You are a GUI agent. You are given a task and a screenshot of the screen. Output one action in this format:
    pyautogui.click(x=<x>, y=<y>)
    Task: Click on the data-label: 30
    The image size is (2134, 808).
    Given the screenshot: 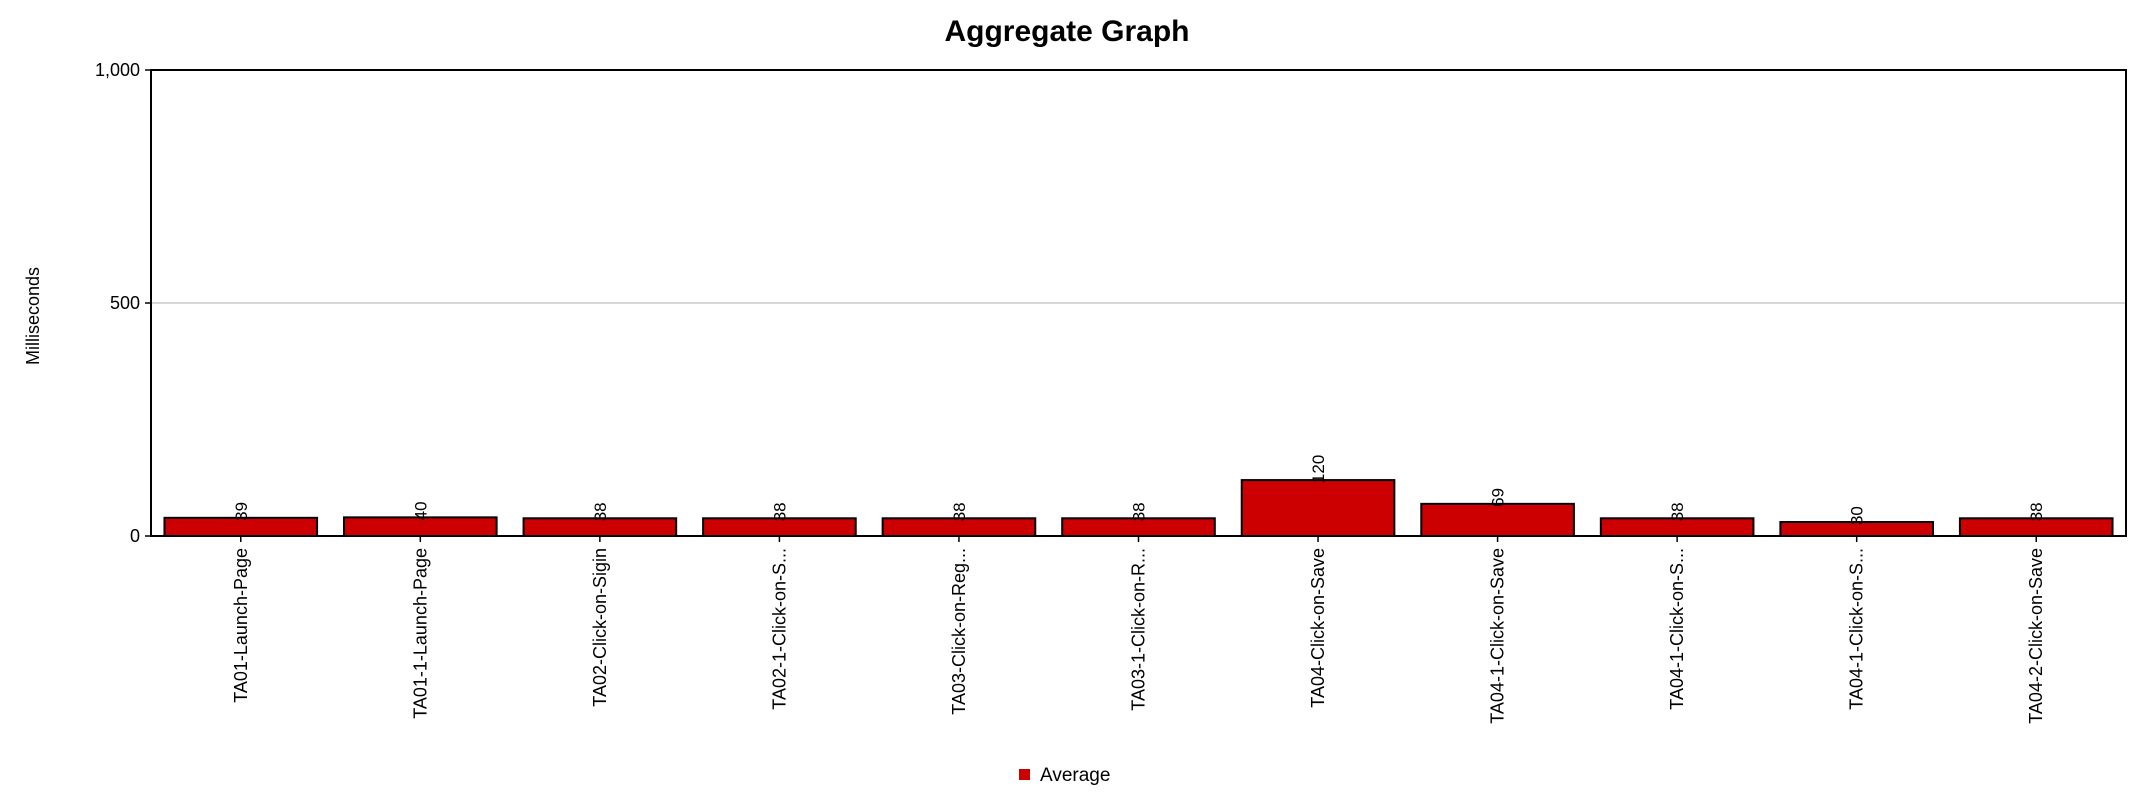 What is the action you would take?
    pyautogui.click(x=1857, y=515)
    